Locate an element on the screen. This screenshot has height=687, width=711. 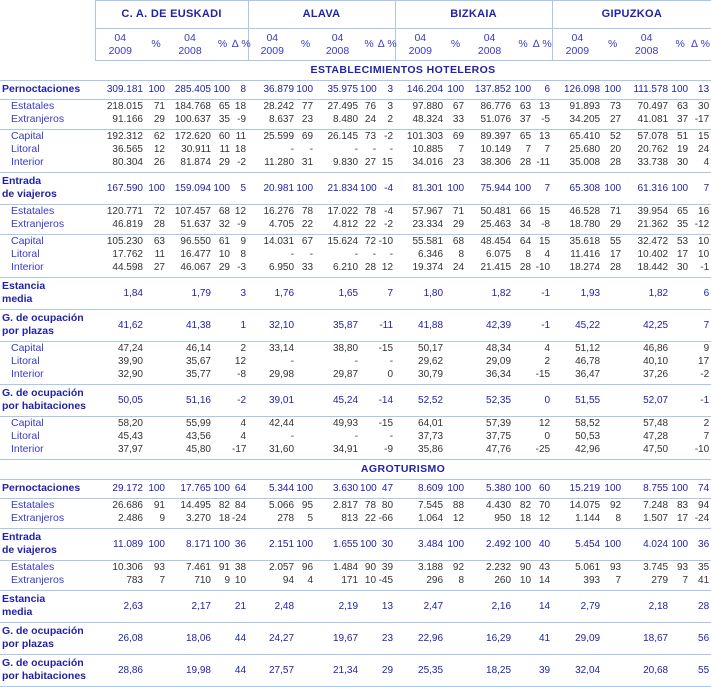
data-cell: 4.430 is located at coordinates (499, 505).